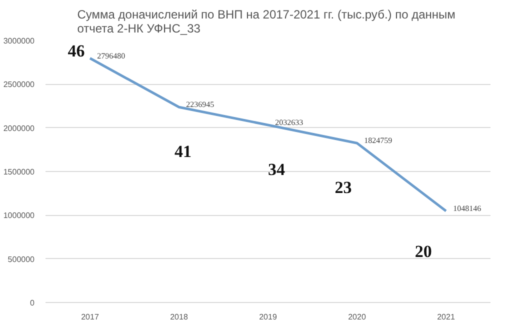  I want to click on annotation: 20, so click(423, 251).